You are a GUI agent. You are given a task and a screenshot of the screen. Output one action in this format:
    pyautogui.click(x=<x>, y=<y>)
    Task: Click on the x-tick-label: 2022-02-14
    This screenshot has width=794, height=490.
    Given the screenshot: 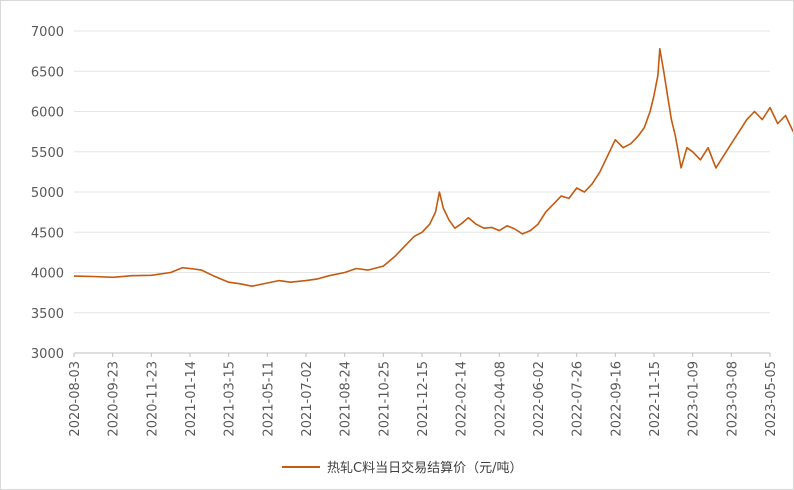 What is the action you would take?
    pyautogui.click(x=462, y=399)
    